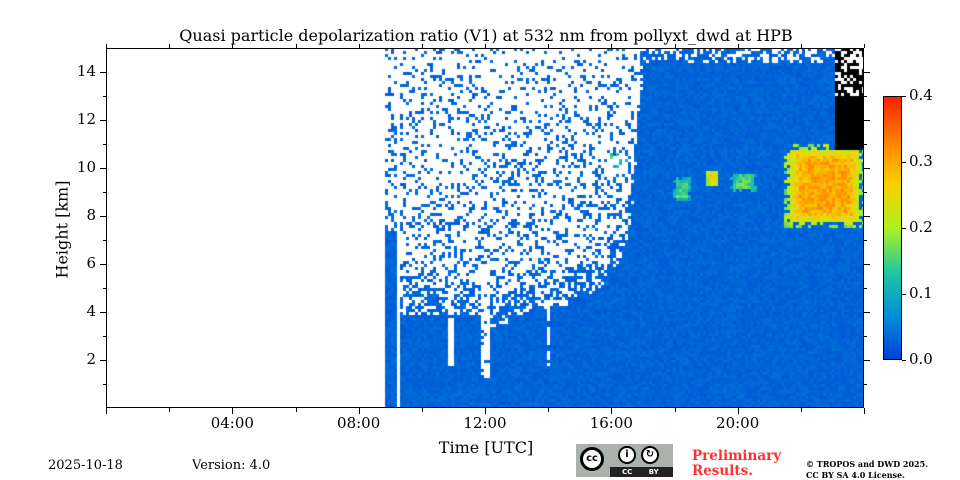 This screenshot has height=480, width=960. What do you see at coordinates (86, 167) in the screenshot?
I see `y-tick-label: 10` at bounding box center [86, 167].